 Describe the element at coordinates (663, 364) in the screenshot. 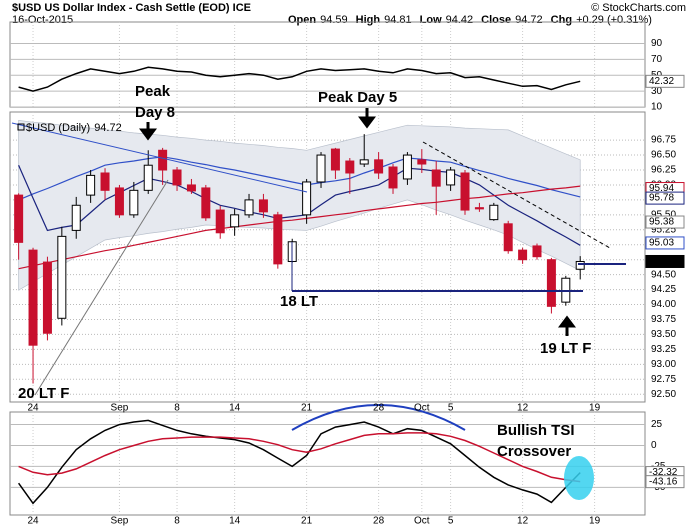

I see `y-tick-label: 93.00` at that location.